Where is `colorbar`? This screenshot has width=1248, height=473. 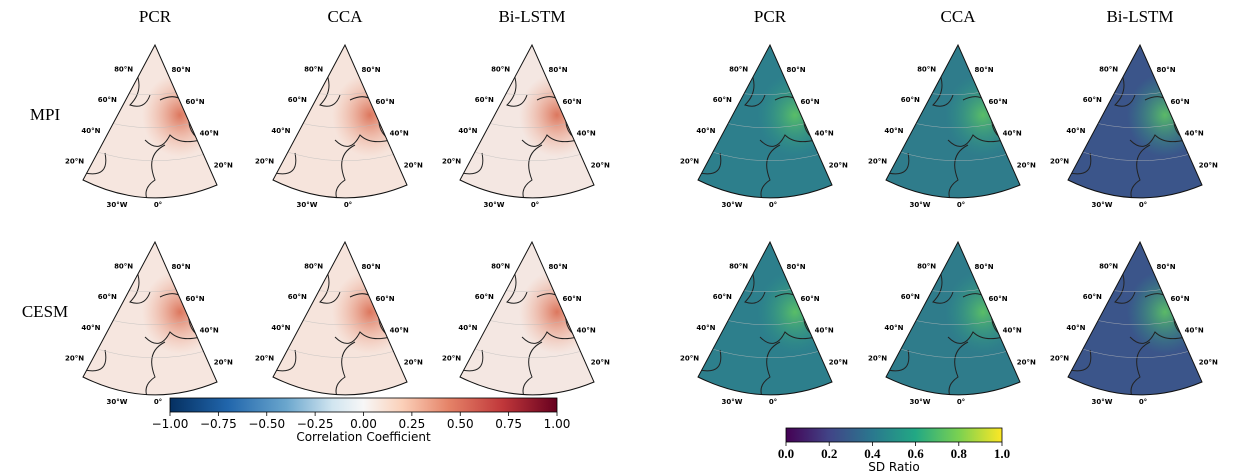
colorbar is located at coordinates (894, 435).